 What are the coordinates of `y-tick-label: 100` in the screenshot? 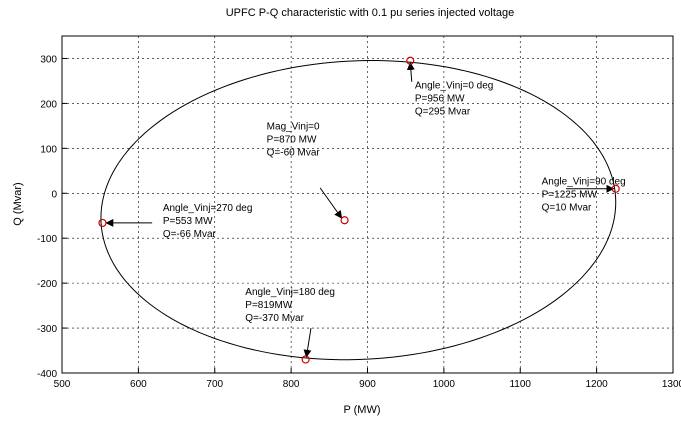 It's located at (48, 149).